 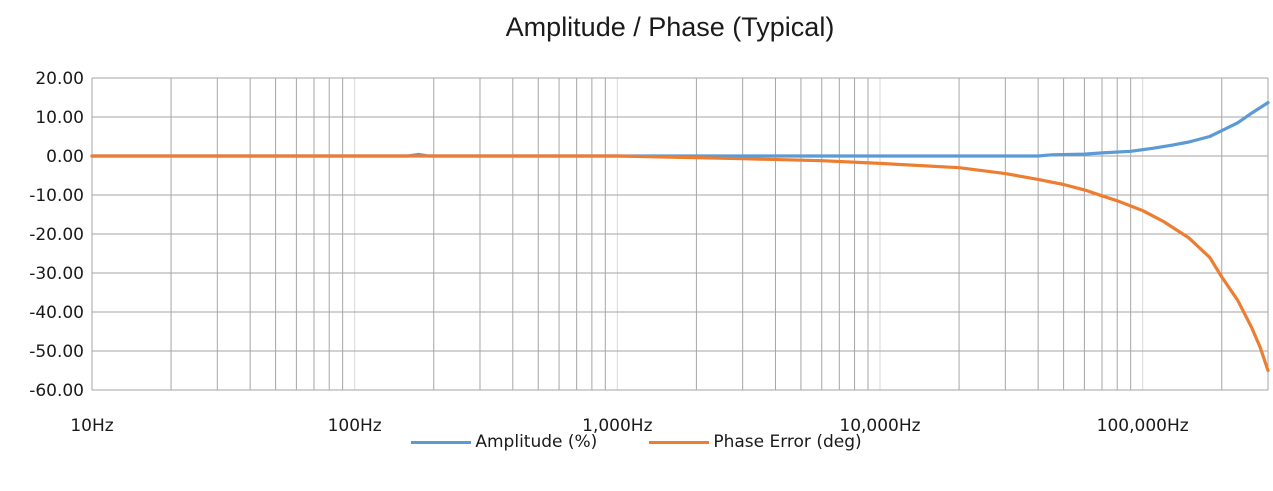 I want to click on y-tick-label: -40.00, so click(x=56, y=313).